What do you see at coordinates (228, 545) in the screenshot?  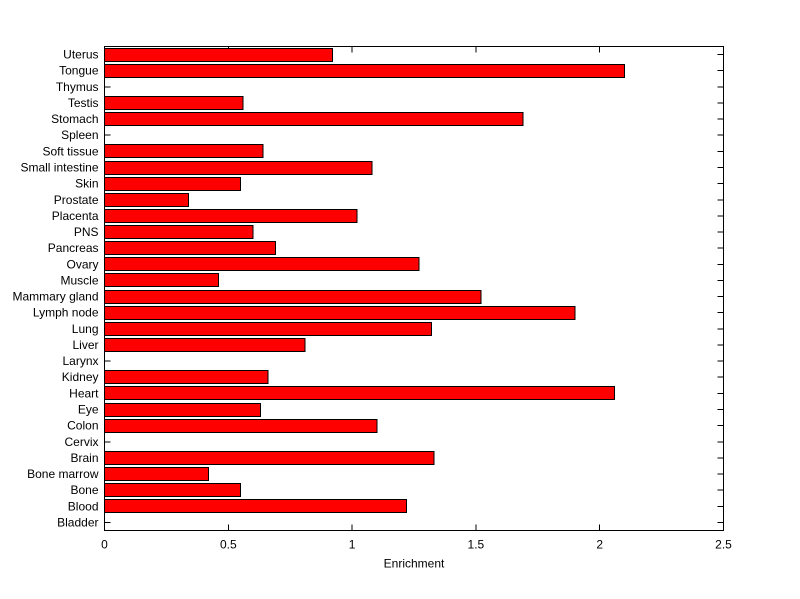 I see `x-tick-label: 0.5` at bounding box center [228, 545].